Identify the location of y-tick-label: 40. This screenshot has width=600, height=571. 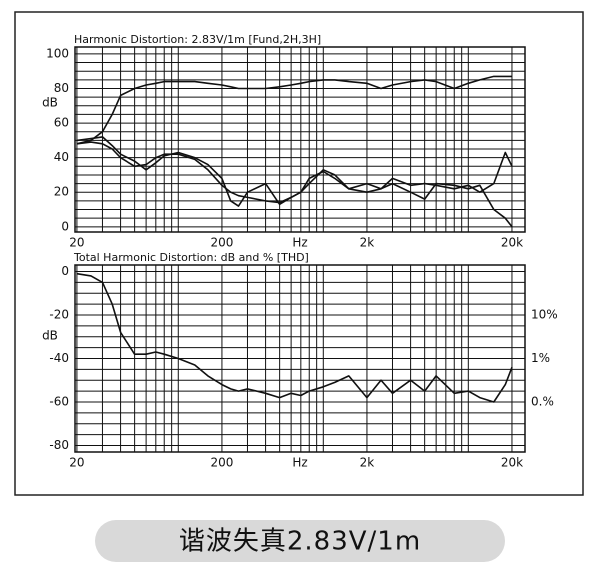
(61, 157).